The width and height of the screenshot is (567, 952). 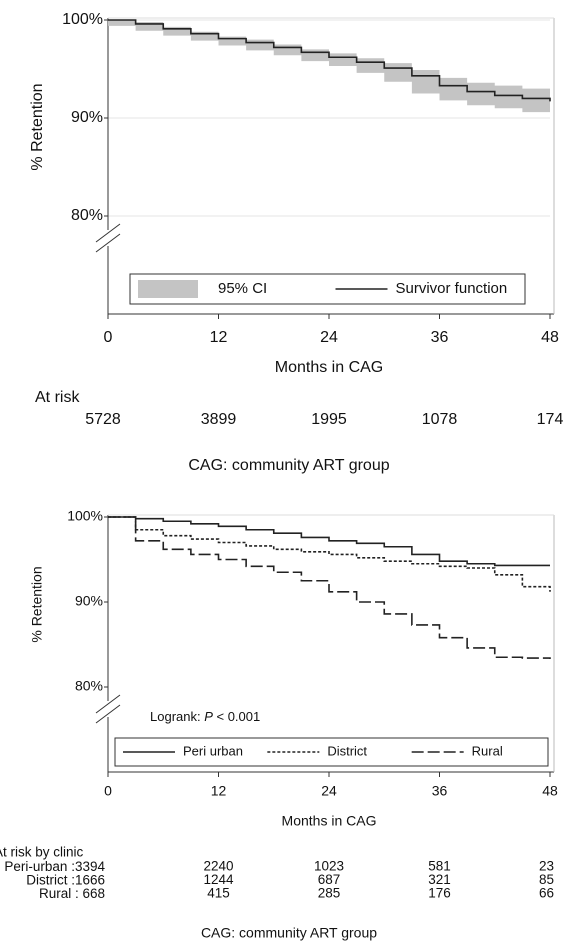 What do you see at coordinates (177, 716) in the screenshot?
I see `annotation-part: Logrank:` at bounding box center [177, 716].